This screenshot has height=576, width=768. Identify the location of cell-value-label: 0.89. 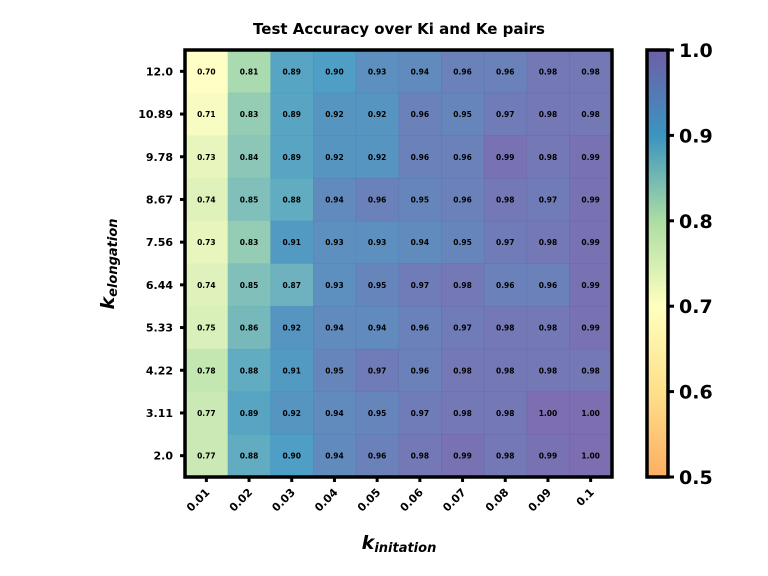
(291, 157).